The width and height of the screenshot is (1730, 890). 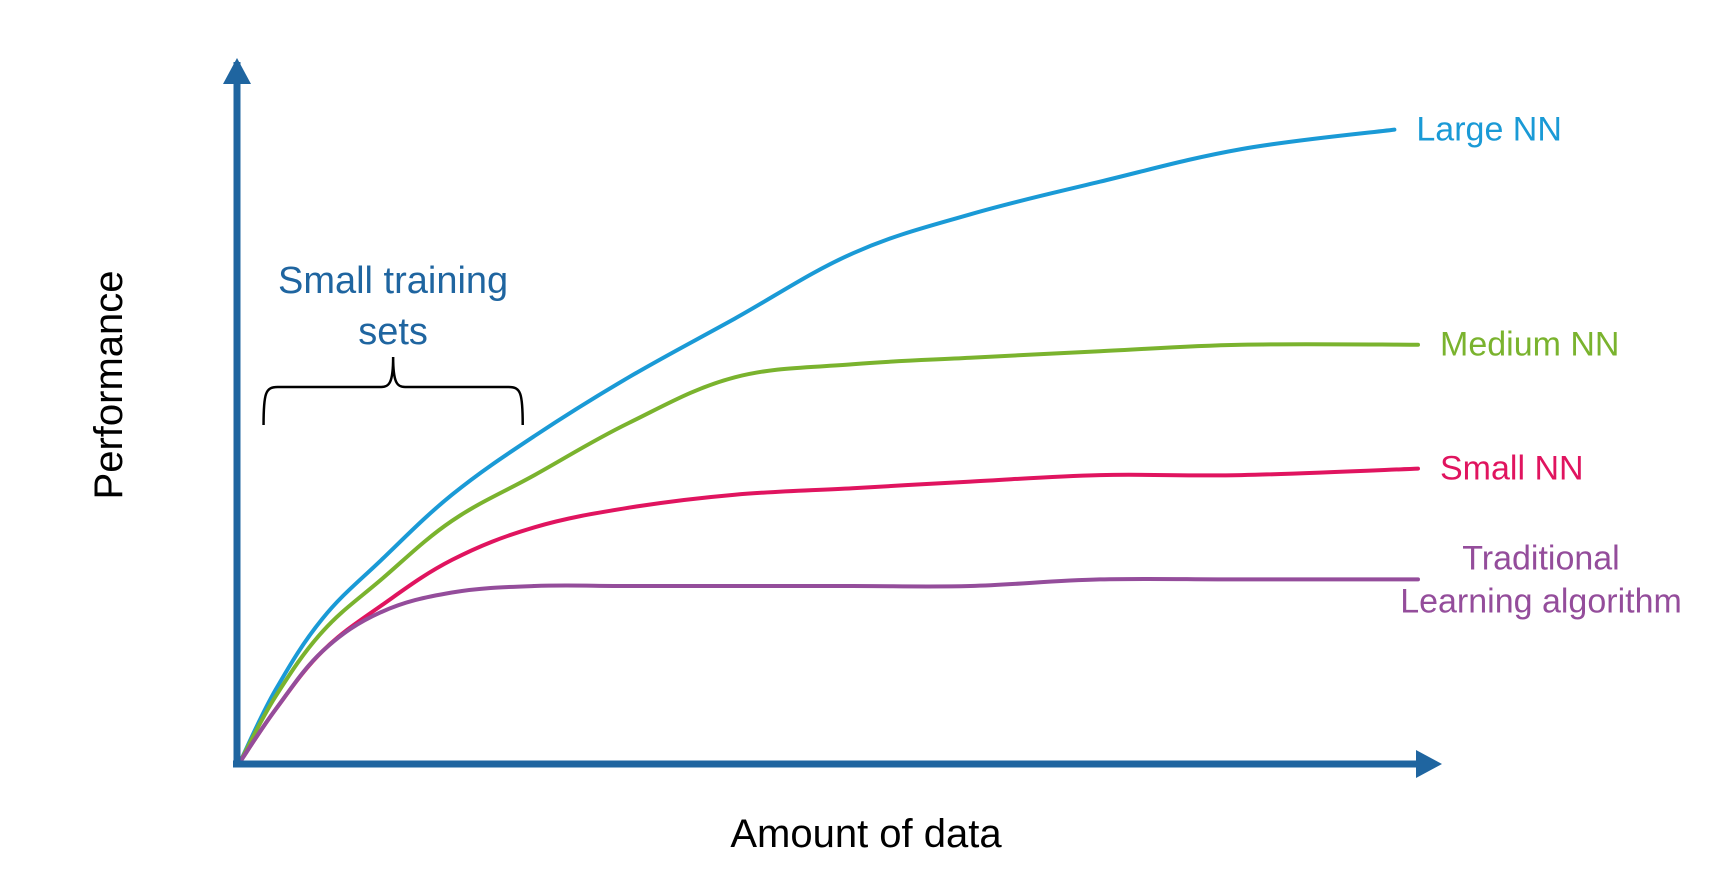 What do you see at coordinates (1541, 579) in the screenshot?
I see `series-label-traditional-learning-algorithm: Traditional Learning algorithm` at bounding box center [1541, 579].